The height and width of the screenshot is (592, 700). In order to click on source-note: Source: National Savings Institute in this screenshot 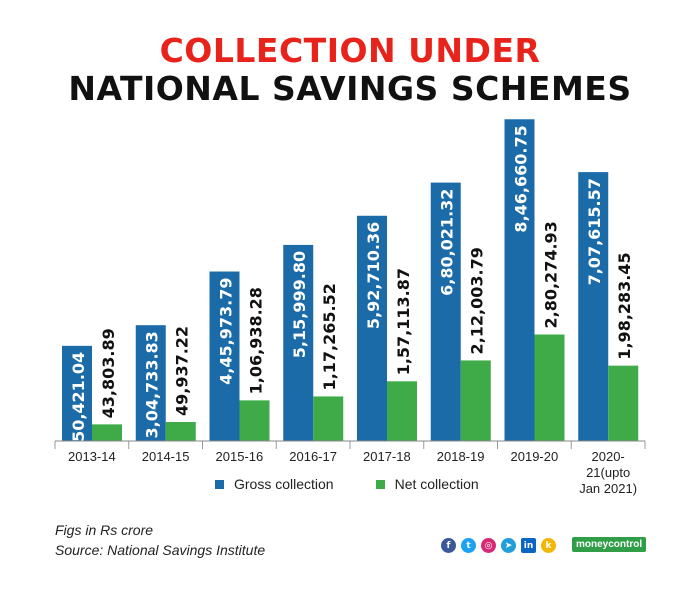, I will do `click(160, 550)`.